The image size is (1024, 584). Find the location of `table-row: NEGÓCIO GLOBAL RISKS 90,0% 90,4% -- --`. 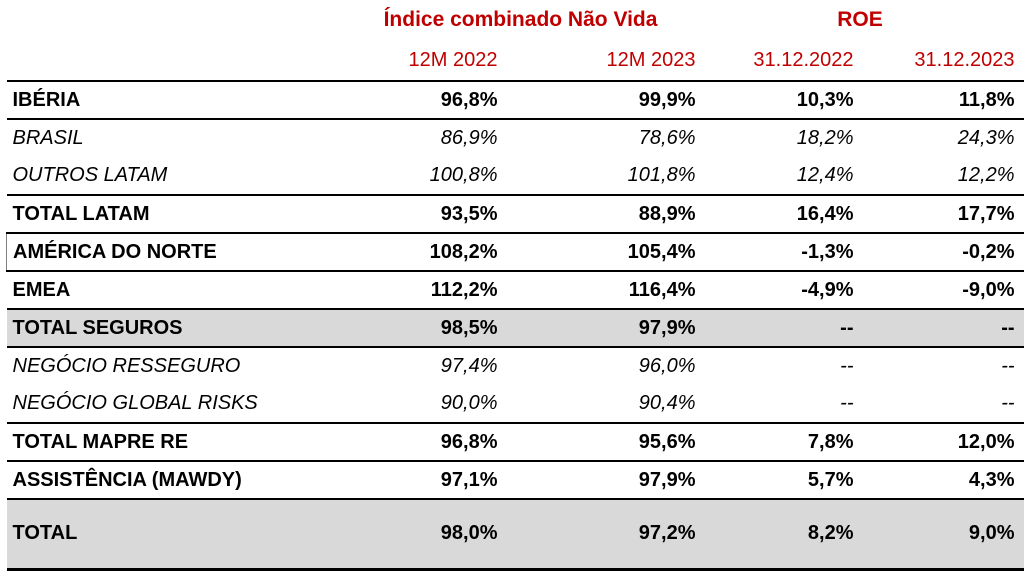

table-row: NEGÓCIO GLOBAL RISKS 90,0% 90,4% -- -- is located at coordinates (515, 404).